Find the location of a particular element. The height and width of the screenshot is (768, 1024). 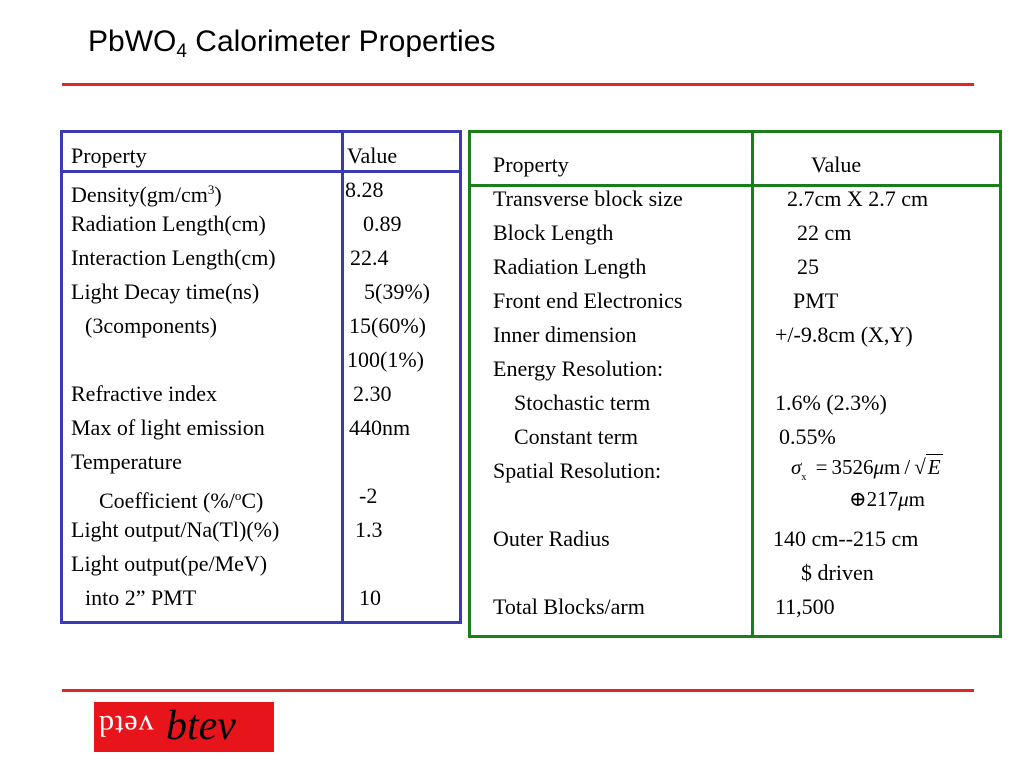

row-value: 15(60%) is located at coordinates (387, 325).